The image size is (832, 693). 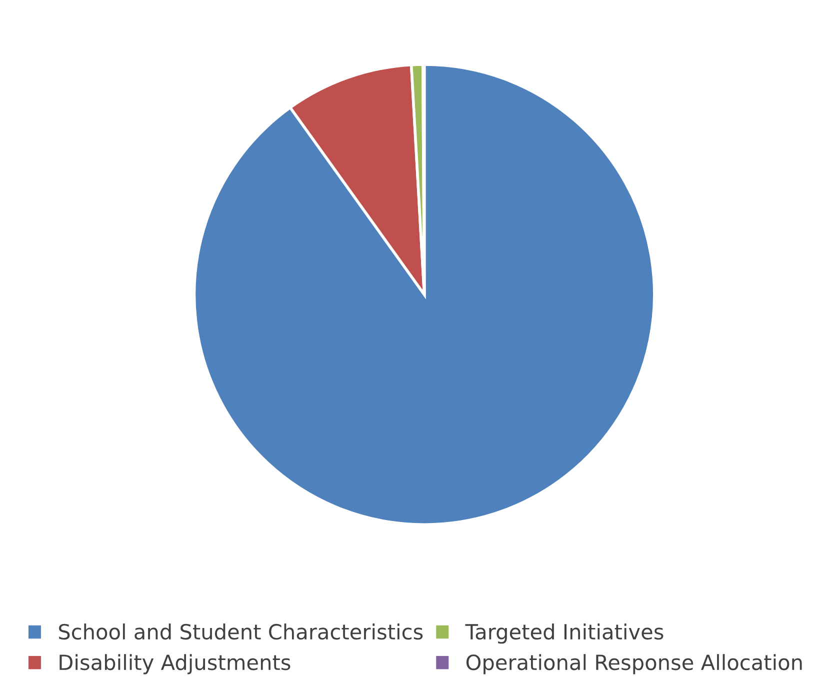 What do you see at coordinates (175, 664) in the screenshot?
I see `legend-label: Disability Adjustments` at bounding box center [175, 664].